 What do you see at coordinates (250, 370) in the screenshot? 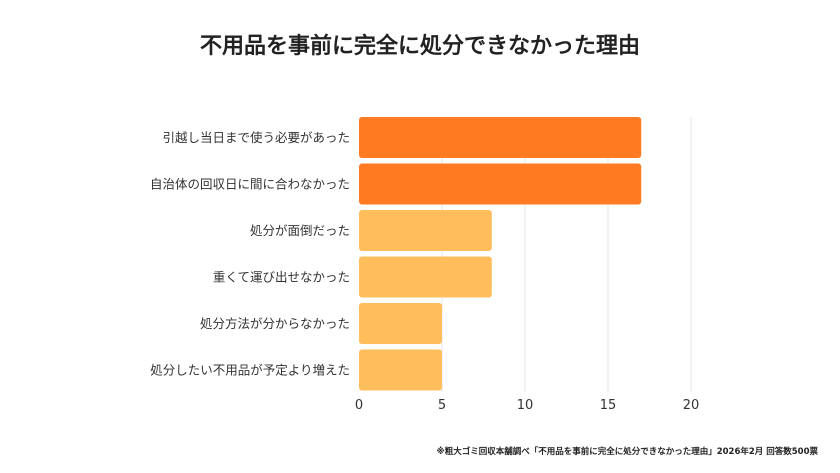
I see `category-label: 処分したい不用品が予定より増えた` at bounding box center [250, 370].